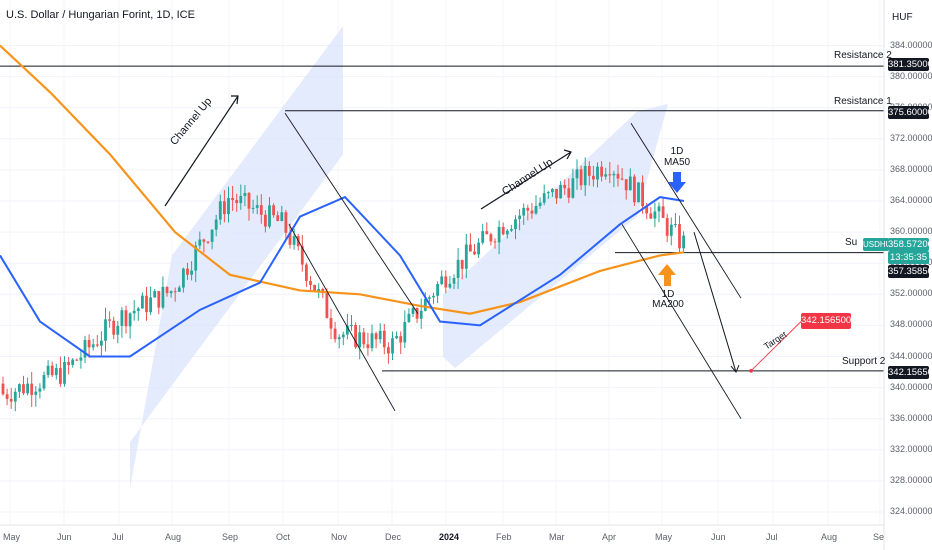 The width and height of the screenshot is (932, 550). Describe the element at coordinates (902, 17) in the screenshot. I see `currency-label: HUF` at that location.